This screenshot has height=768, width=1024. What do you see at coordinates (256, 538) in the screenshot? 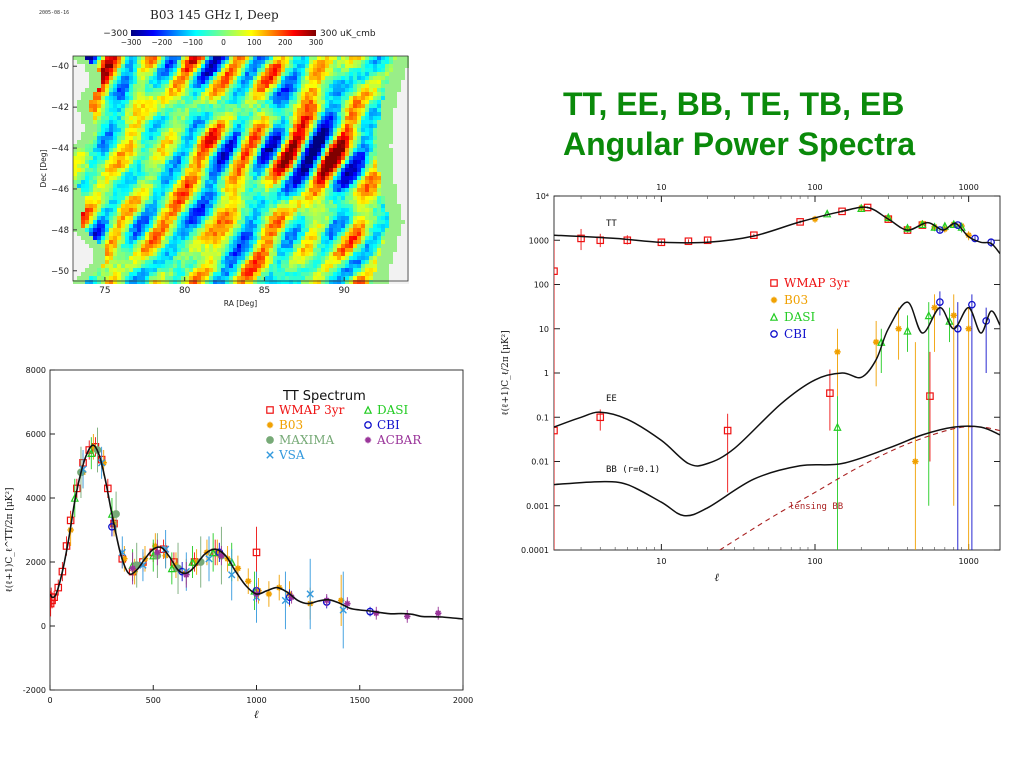
I see `tt-plot-area` at bounding box center [256, 538].